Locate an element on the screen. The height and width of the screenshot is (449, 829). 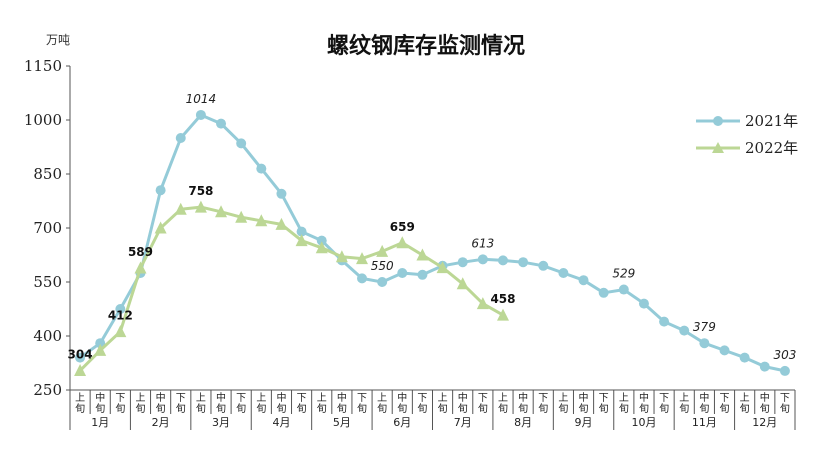
data-label: 758 is located at coordinates (200, 191).